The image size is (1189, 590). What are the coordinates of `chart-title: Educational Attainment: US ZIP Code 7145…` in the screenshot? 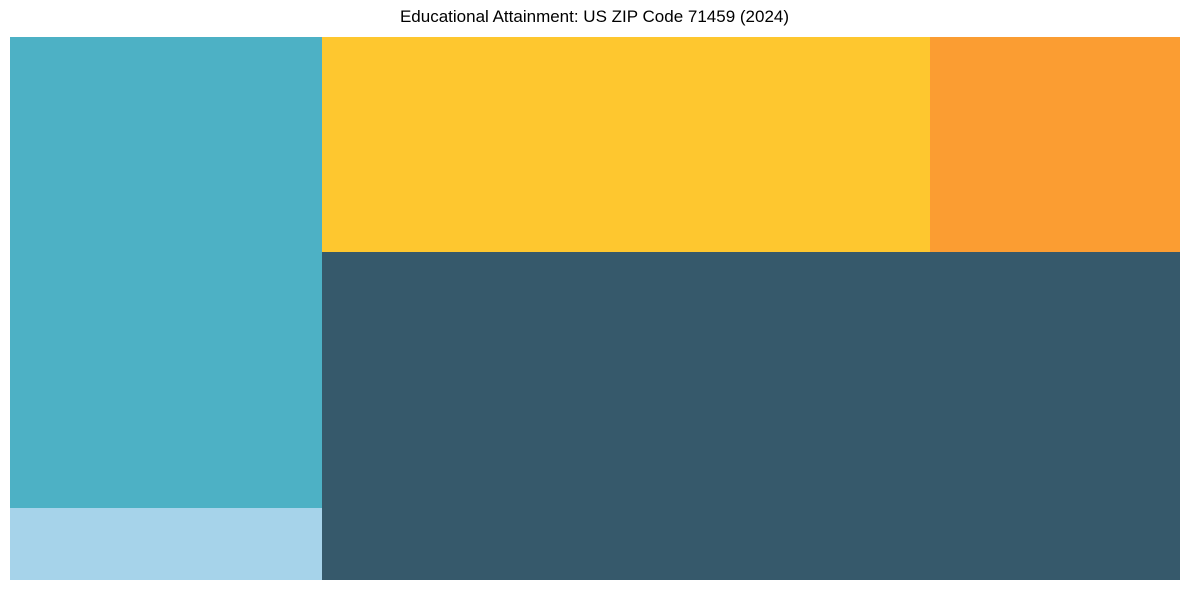 It's located at (594, 16).